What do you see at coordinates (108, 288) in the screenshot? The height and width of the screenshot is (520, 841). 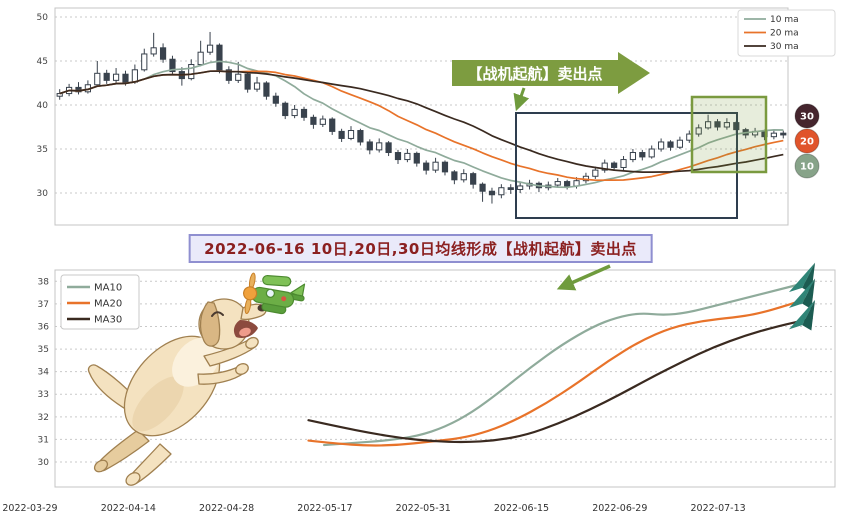 I see `svg-text: MA10` at bounding box center [108, 288].